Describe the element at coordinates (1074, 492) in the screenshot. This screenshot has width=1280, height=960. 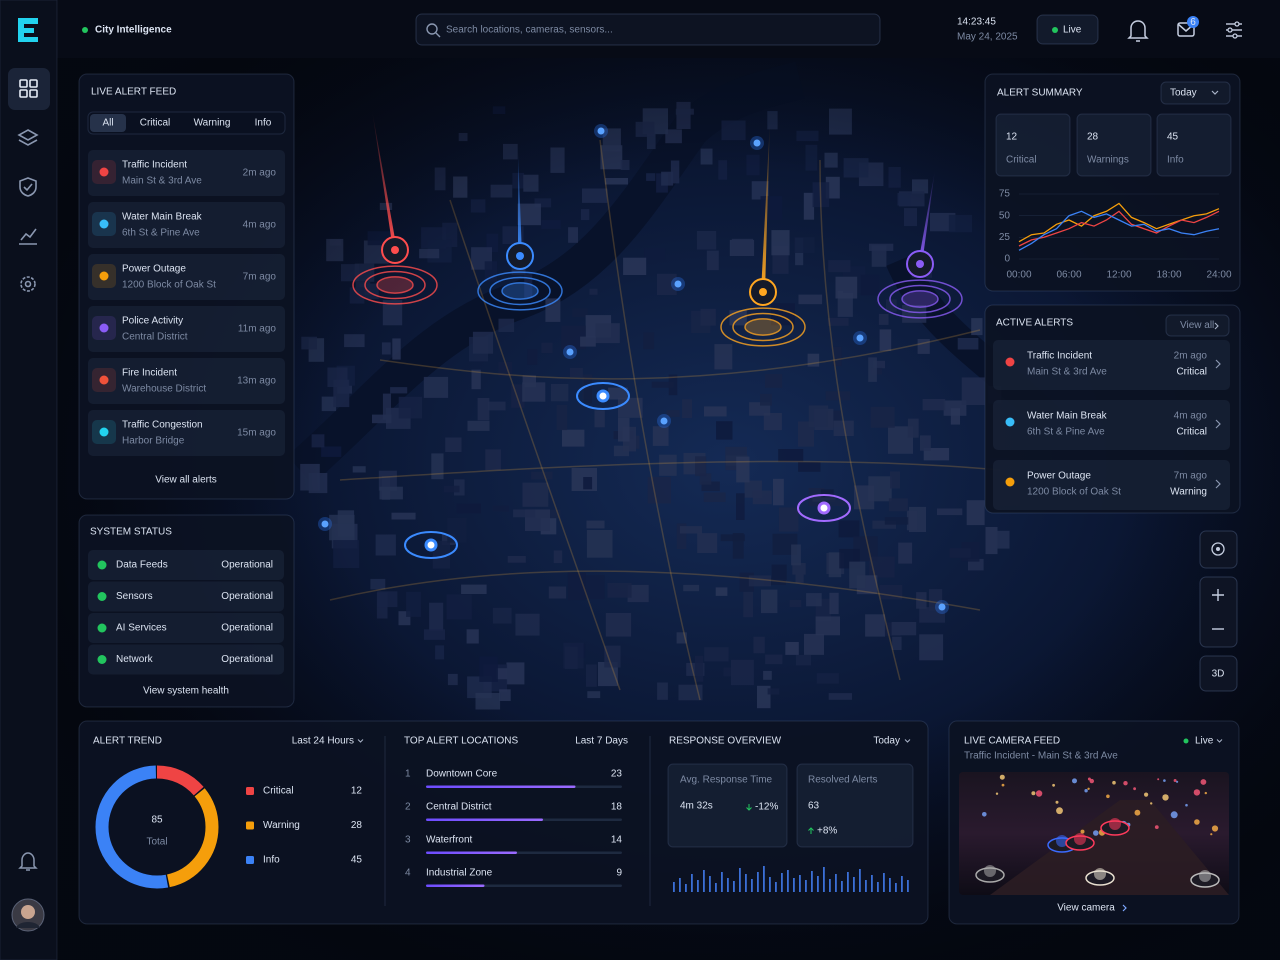
I see `alert-location: 1200 Block of Oak St` at that location.